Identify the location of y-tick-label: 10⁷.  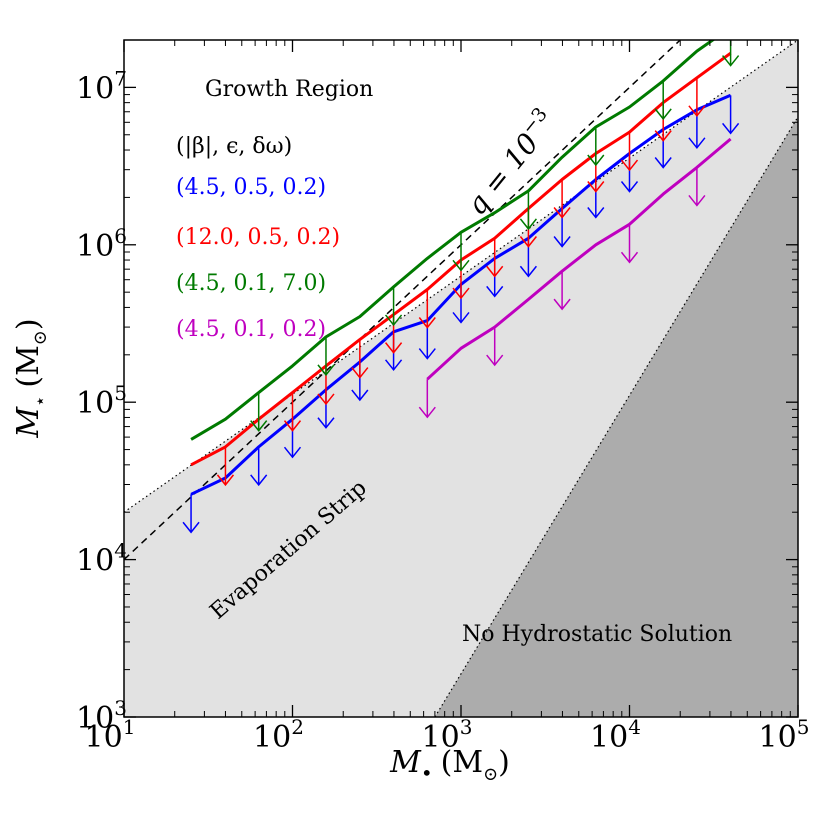
(101, 86).